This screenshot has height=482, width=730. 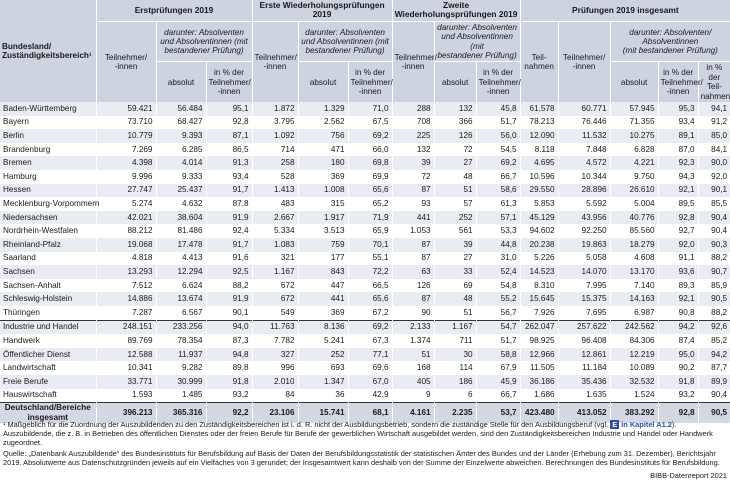 What do you see at coordinates (413, 413) in the screenshot?
I see `cell: 4.161` at bounding box center [413, 413].